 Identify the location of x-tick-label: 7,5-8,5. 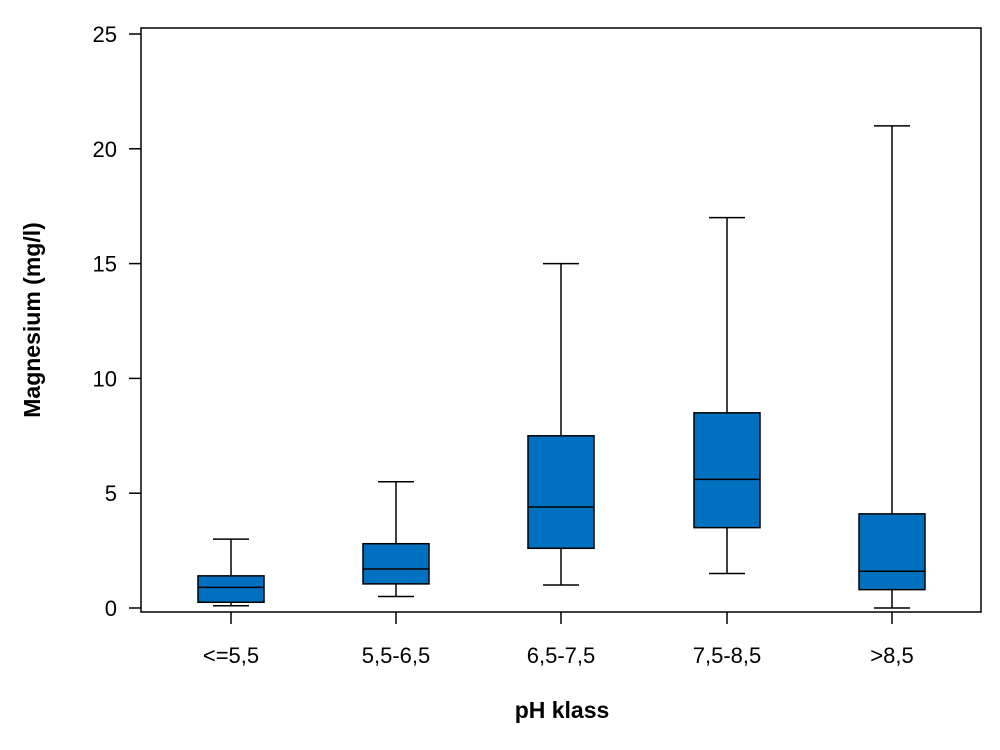
(727, 655).